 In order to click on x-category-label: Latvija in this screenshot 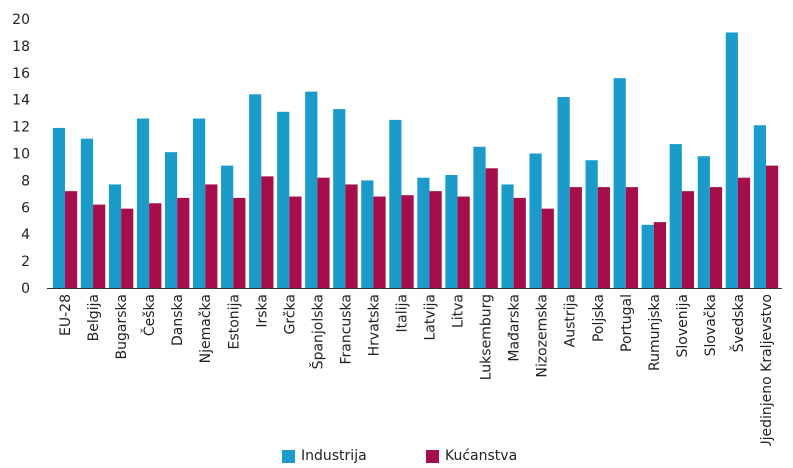, I will do `click(431, 317)`.